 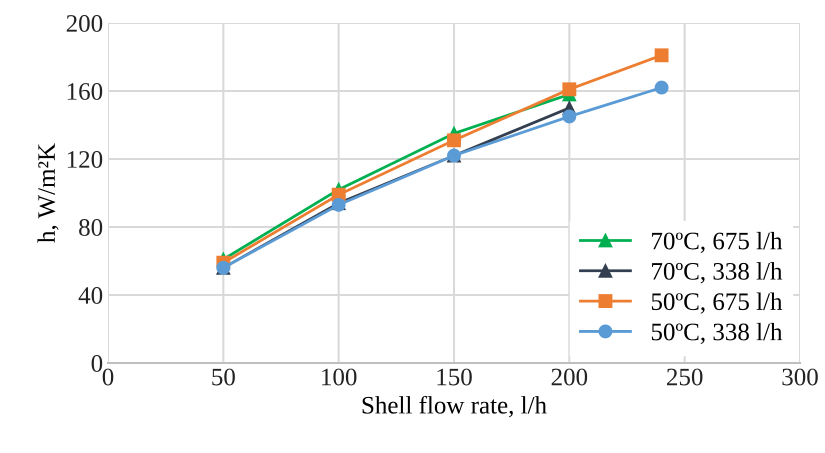 What do you see at coordinates (684, 377) in the screenshot?
I see `x-tick-label: 250` at bounding box center [684, 377].